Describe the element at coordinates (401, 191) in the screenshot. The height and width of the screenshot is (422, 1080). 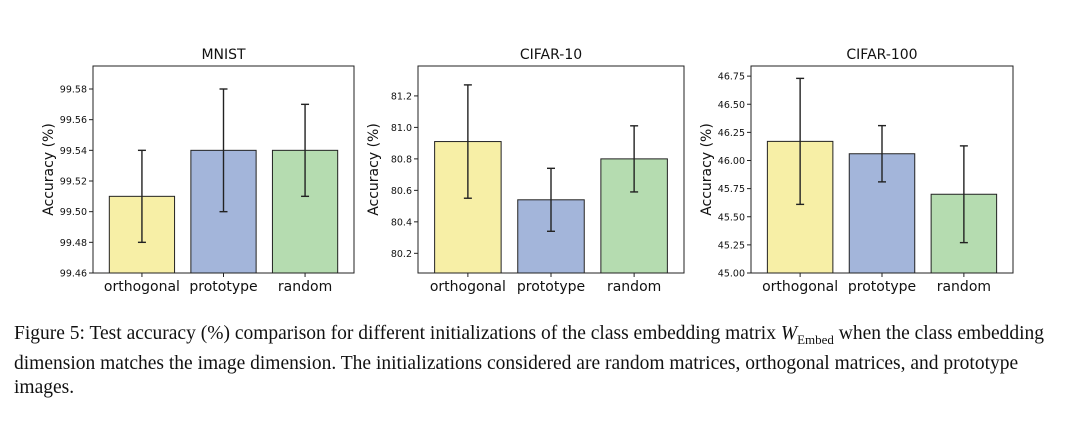
I see `y-tick-label: 80.6` at that location.